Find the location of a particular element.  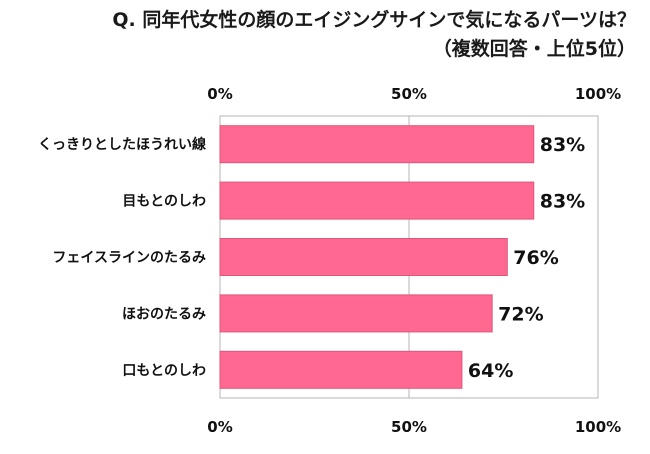

category-label: 目もとのしわ is located at coordinates (164, 202).